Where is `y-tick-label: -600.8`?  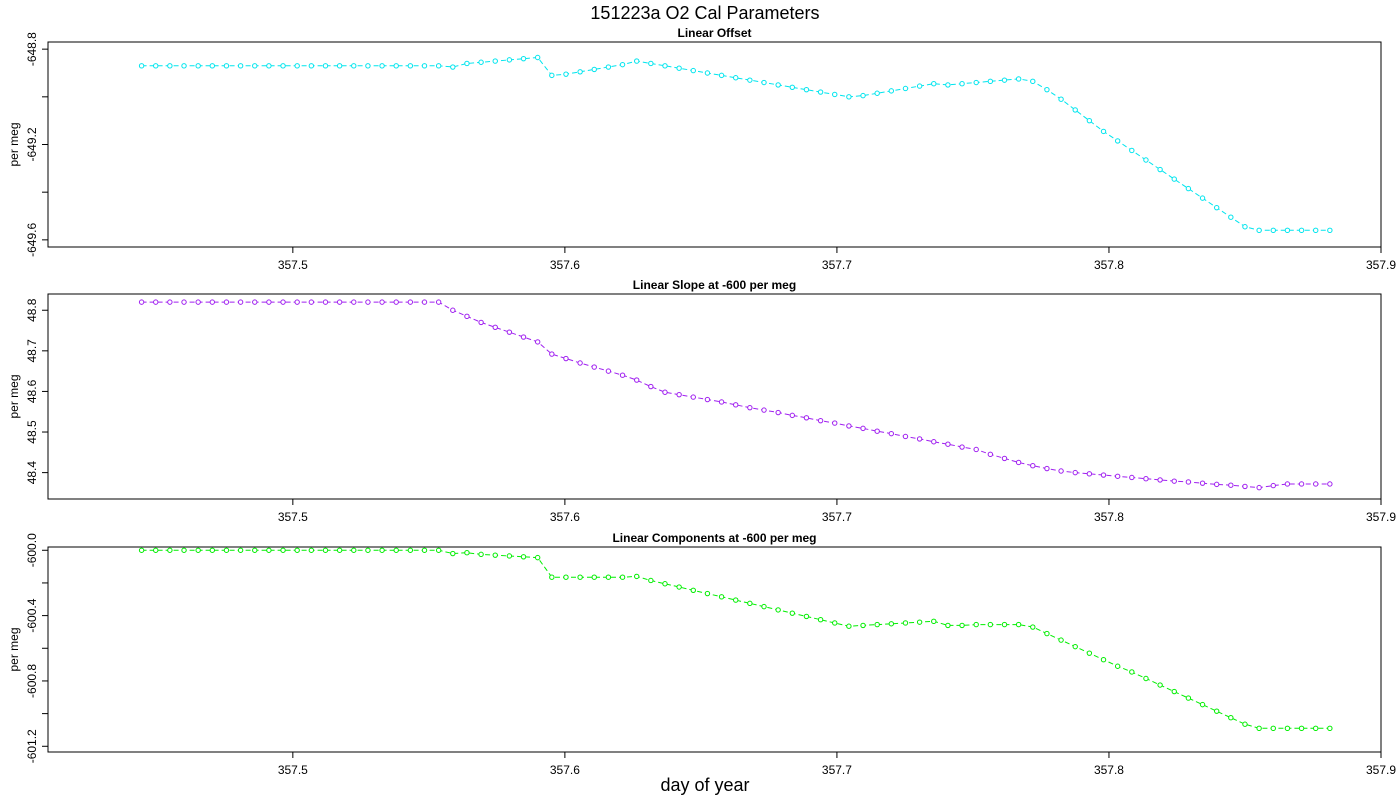
y-tick-label: -600.8 is located at coordinates (32, 681).